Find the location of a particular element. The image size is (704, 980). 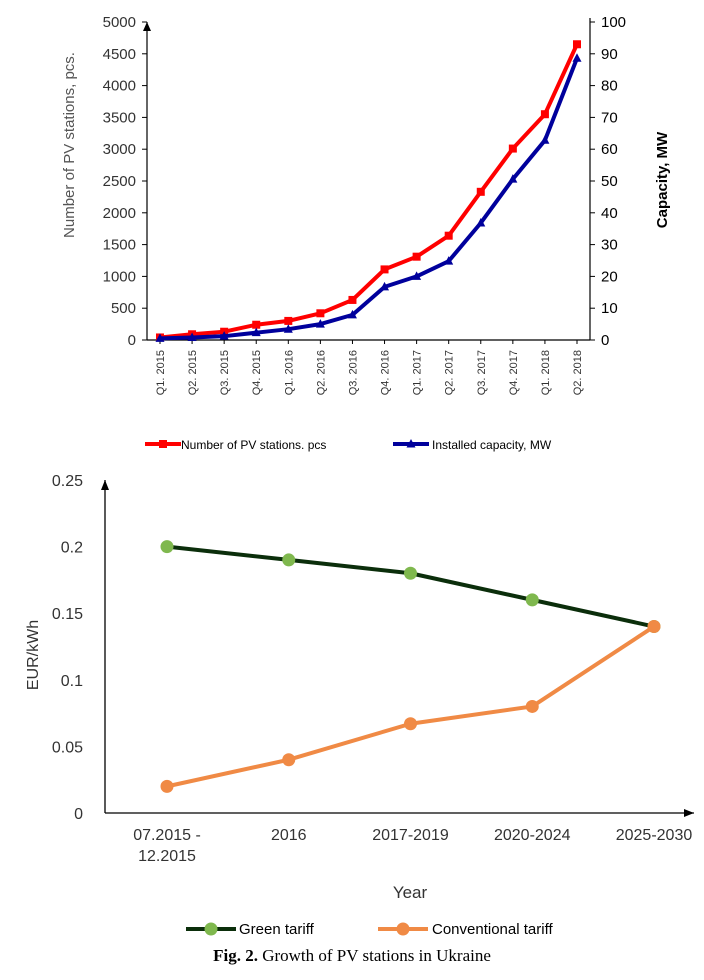

y-tick-label: 0.1 is located at coordinates (72, 681).